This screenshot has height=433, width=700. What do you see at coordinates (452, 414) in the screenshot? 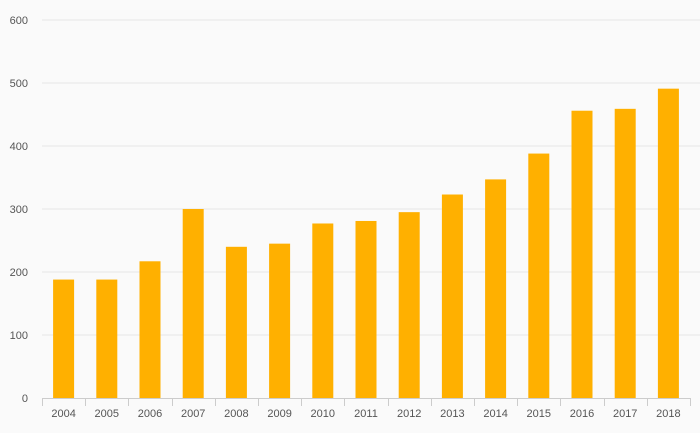
I see `x-tick-label: 2013` at bounding box center [452, 414].